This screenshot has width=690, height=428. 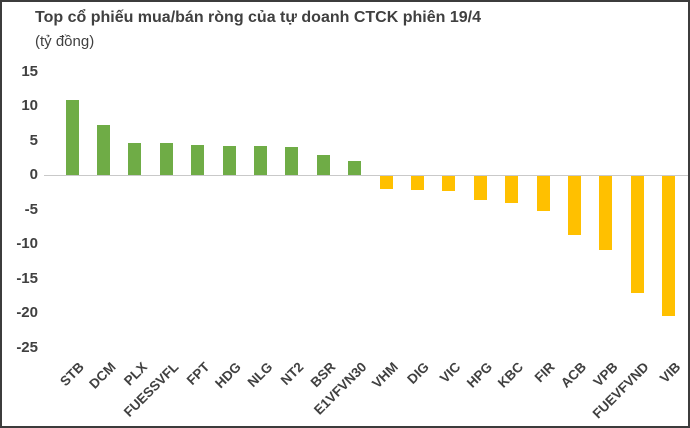 I want to click on bar-HDG, so click(x=229, y=160).